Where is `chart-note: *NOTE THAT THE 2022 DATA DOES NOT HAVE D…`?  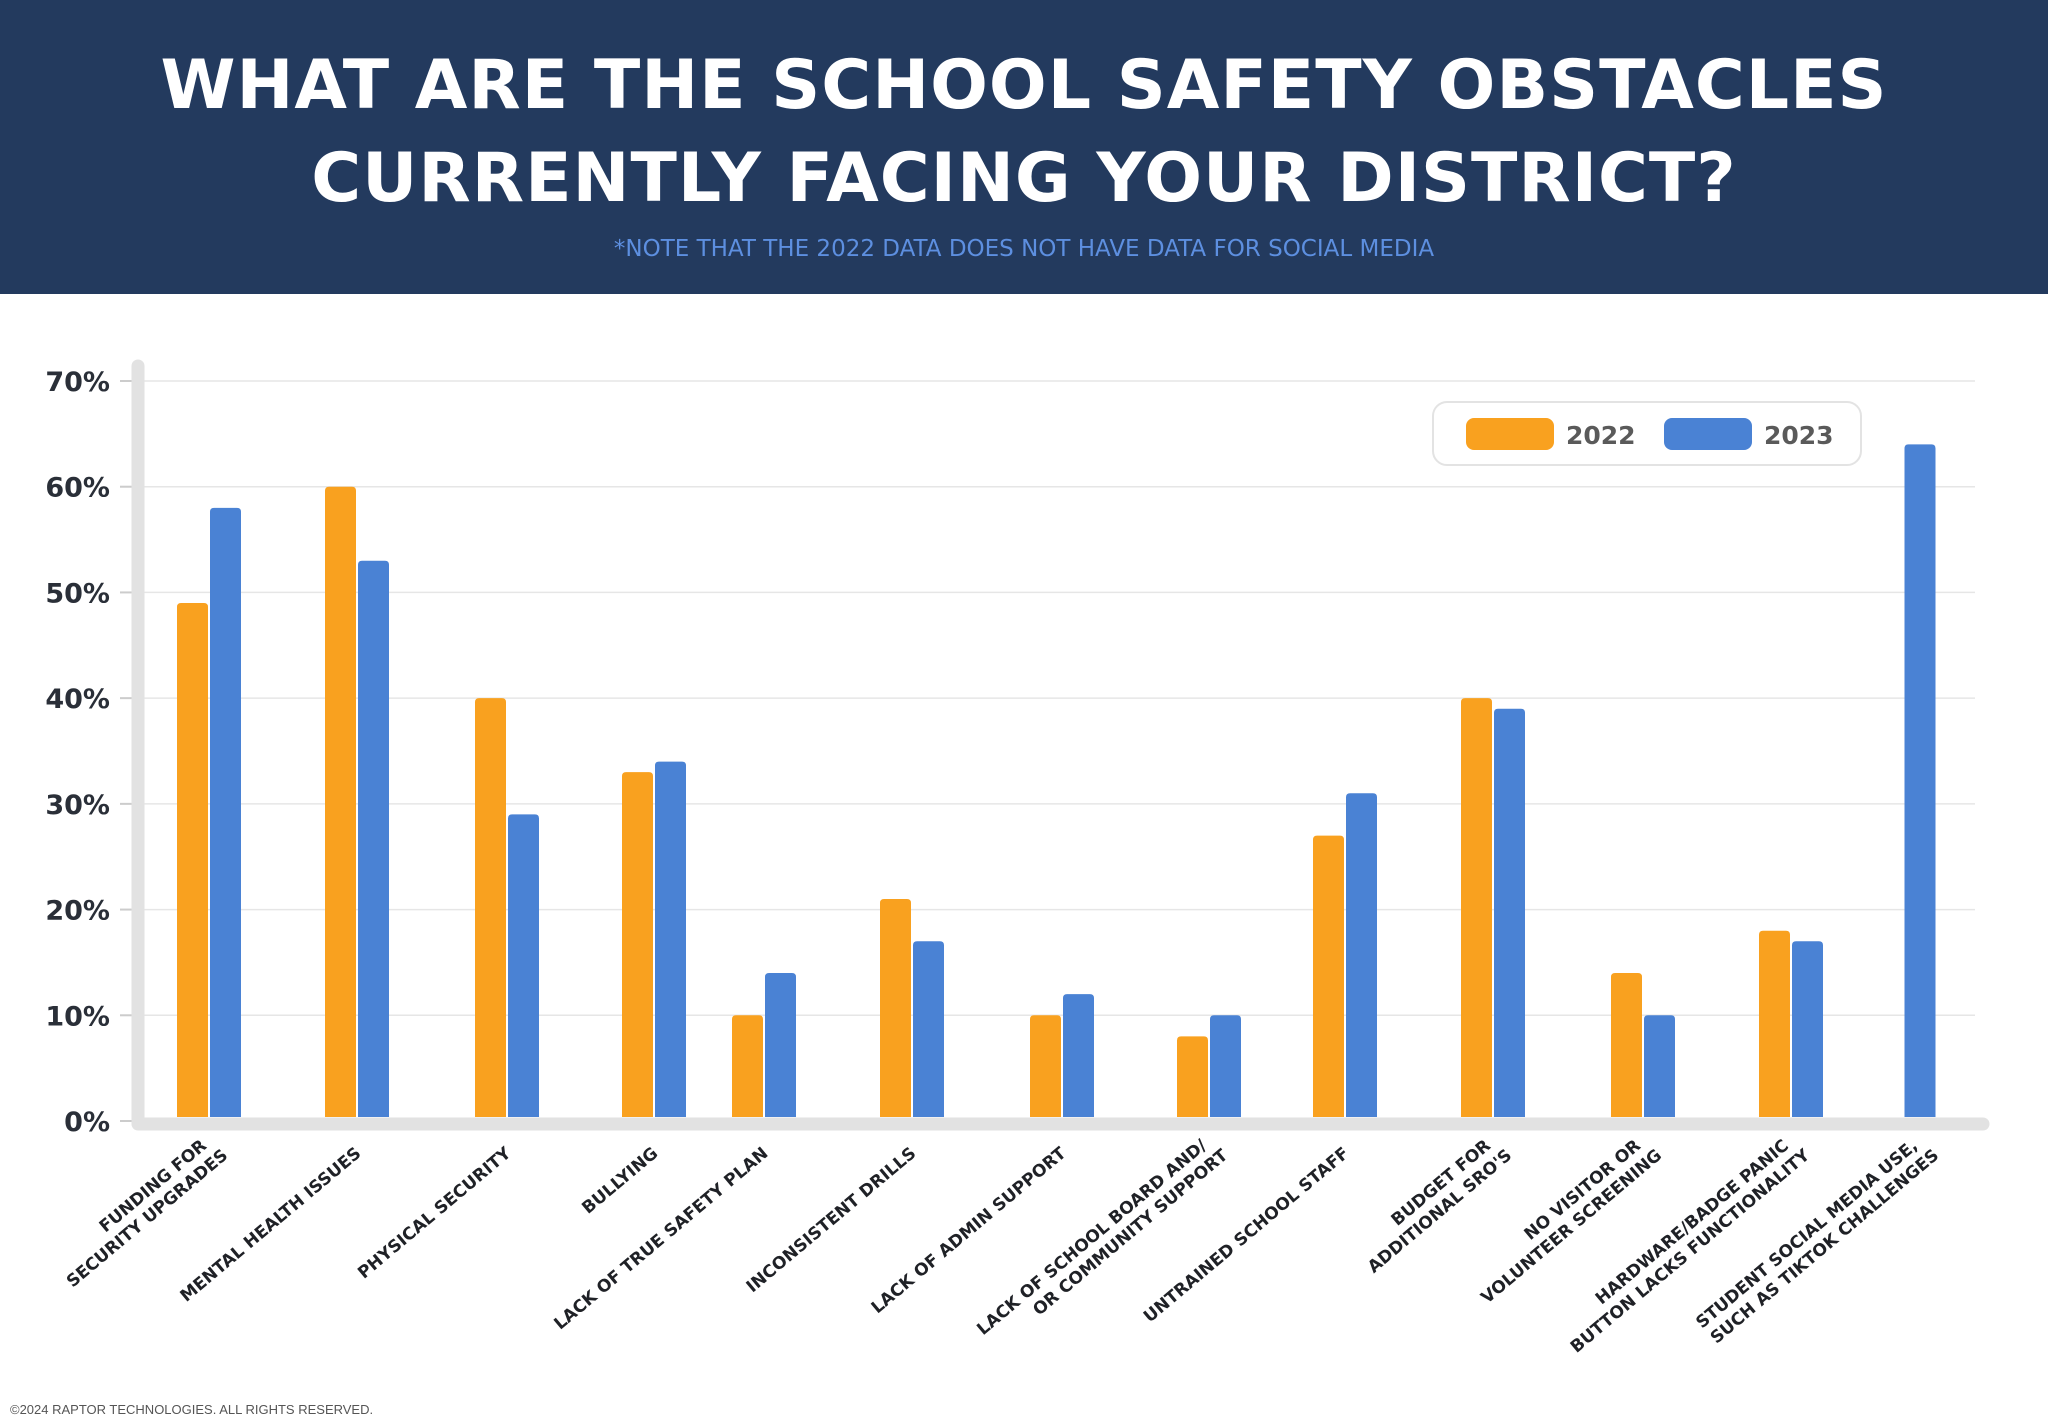
chart-note: *NOTE THAT THE 2022 DATA DOES NOT HAVE D… is located at coordinates (1024, 249).